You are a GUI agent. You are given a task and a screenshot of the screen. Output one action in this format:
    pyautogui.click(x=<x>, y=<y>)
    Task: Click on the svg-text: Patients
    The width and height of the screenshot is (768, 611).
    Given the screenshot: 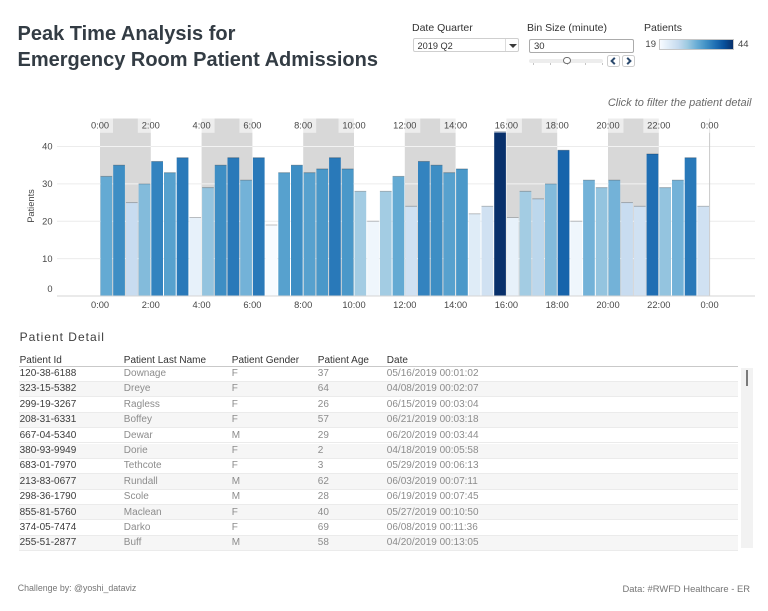 What is the action you would take?
    pyautogui.click(x=31, y=206)
    